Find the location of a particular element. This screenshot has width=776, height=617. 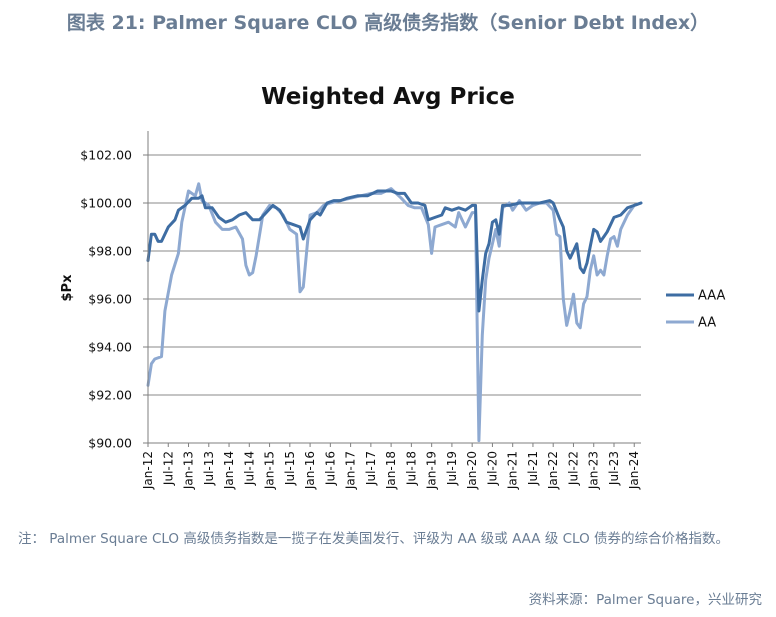

legend-label-aa: AA is located at coordinates (707, 323).